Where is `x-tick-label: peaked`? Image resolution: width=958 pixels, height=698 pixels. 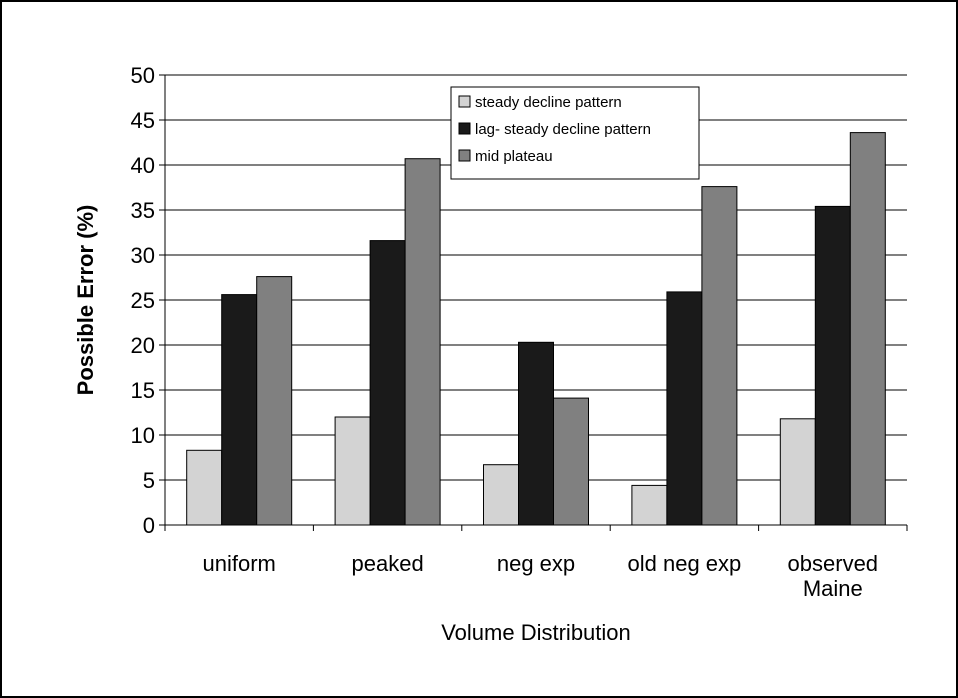 x-tick-label: peaked is located at coordinates (388, 563).